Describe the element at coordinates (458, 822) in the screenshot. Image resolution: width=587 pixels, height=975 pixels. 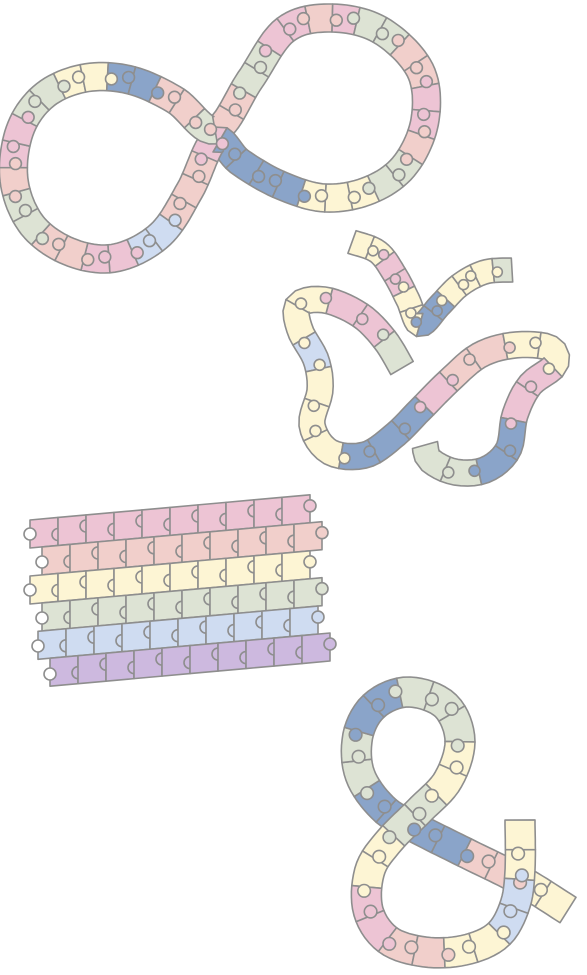
I see `ampersand-puzzle-strip` at that location.